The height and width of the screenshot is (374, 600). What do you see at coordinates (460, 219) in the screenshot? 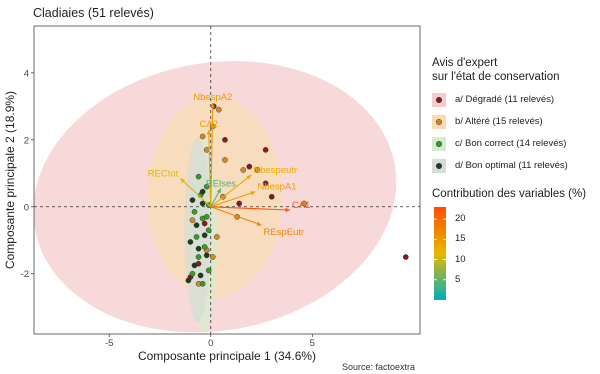
I see `colorbar-tick-label: 20` at bounding box center [460, 219].